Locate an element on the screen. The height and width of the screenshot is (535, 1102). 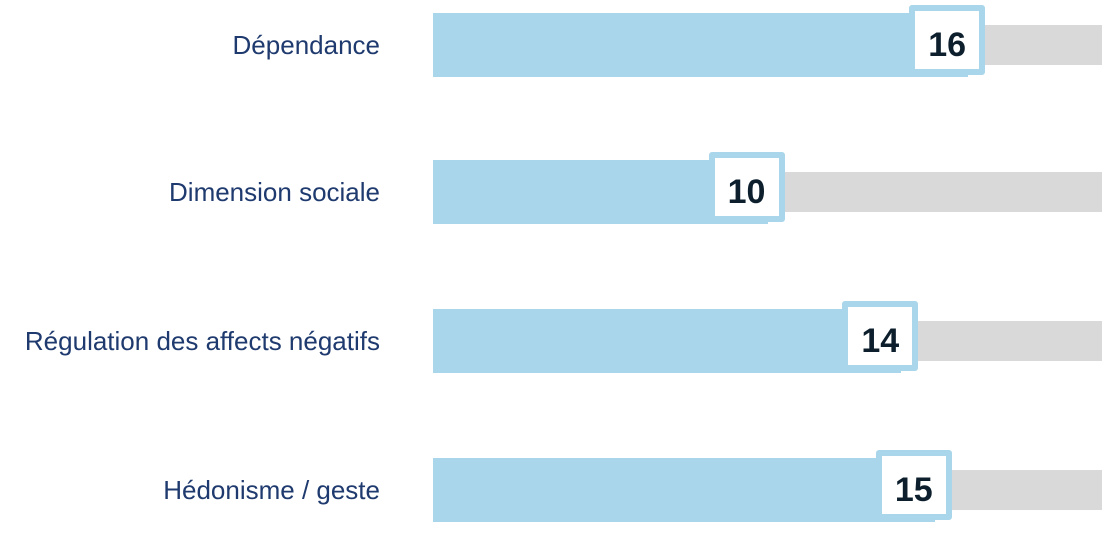
category-label: Régulation des affects négatifs is located at coordinates (195, 341).